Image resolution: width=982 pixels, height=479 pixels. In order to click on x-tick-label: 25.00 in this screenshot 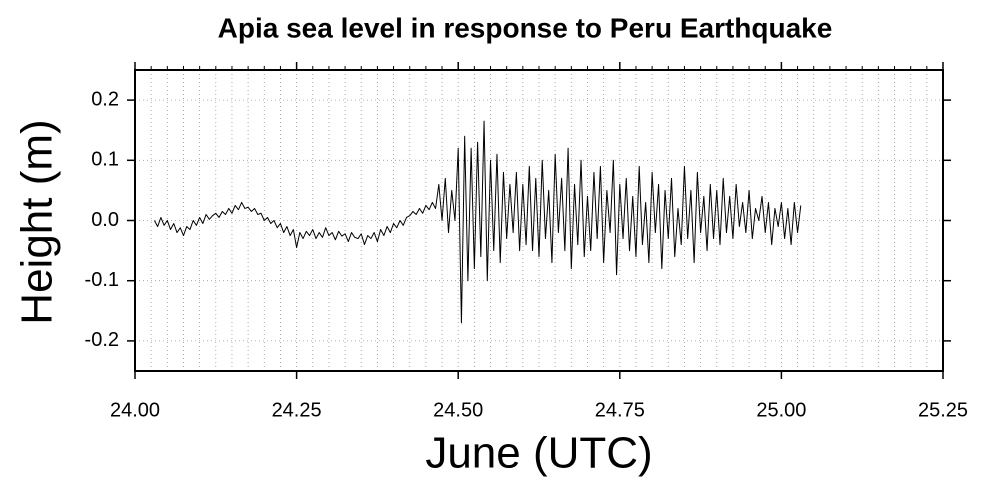, I will do `click(781, 410)`.